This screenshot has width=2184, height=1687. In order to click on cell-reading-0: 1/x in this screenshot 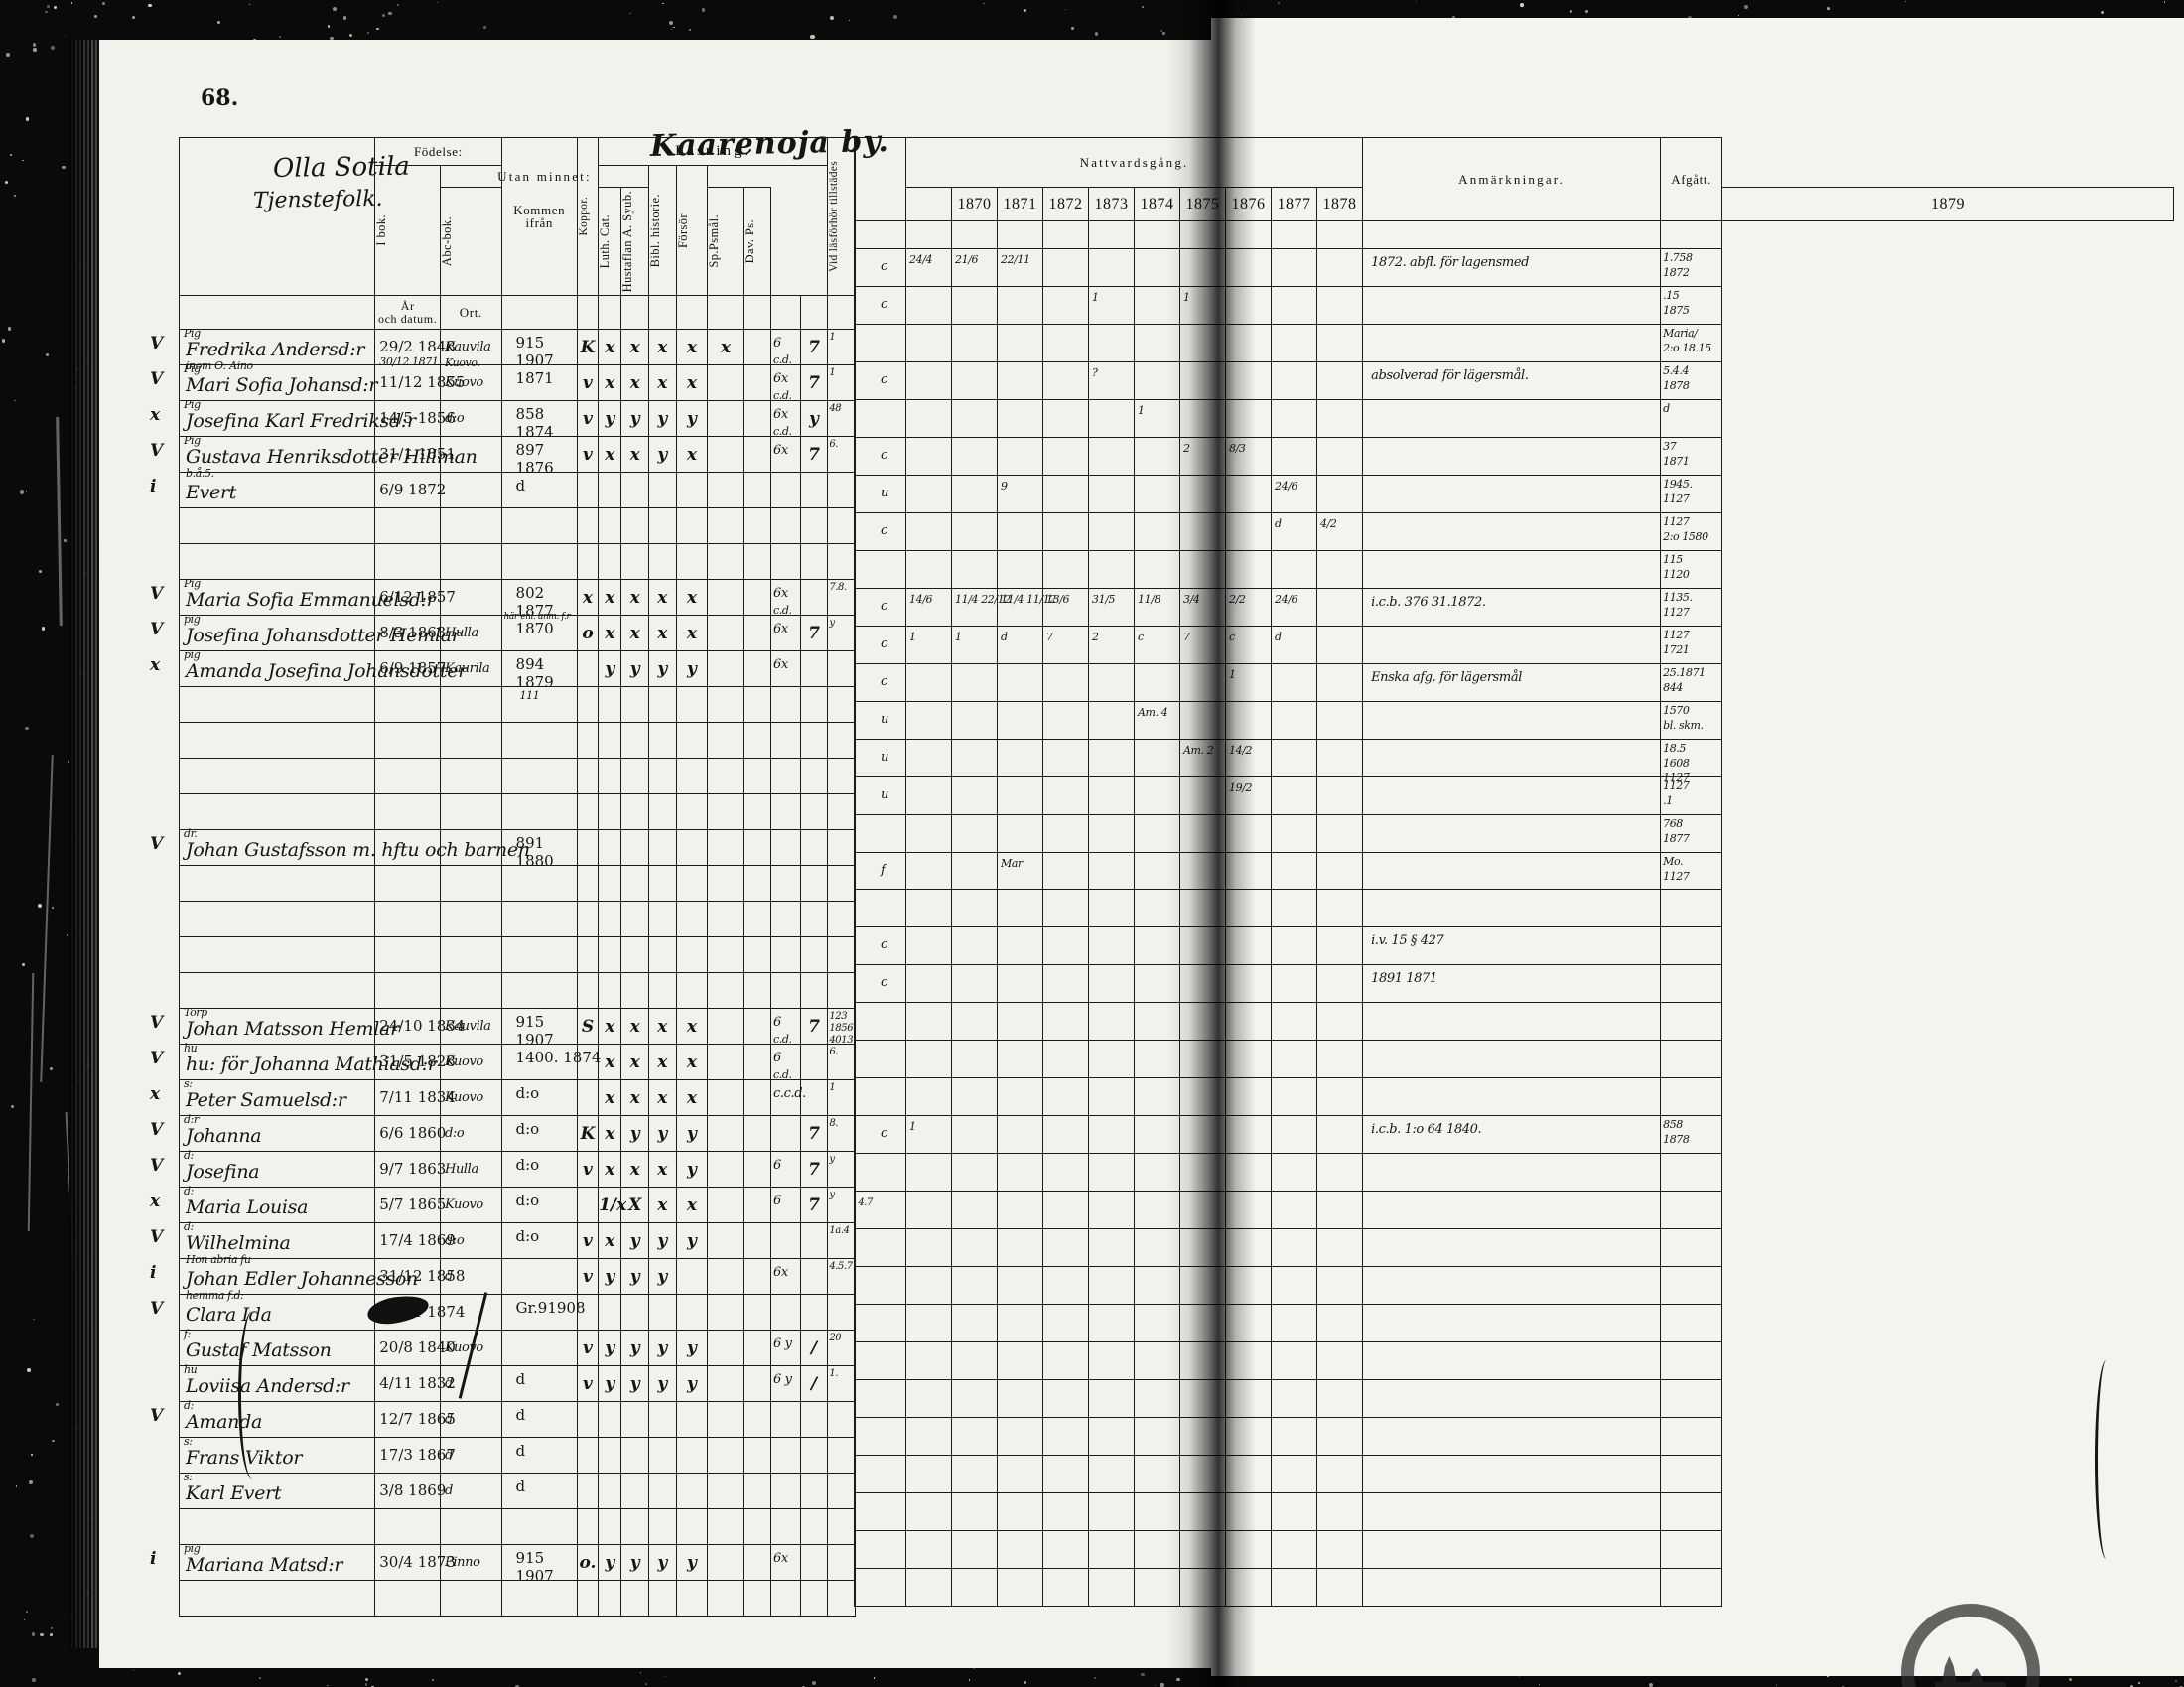, I will do `click(612, 1205)`.